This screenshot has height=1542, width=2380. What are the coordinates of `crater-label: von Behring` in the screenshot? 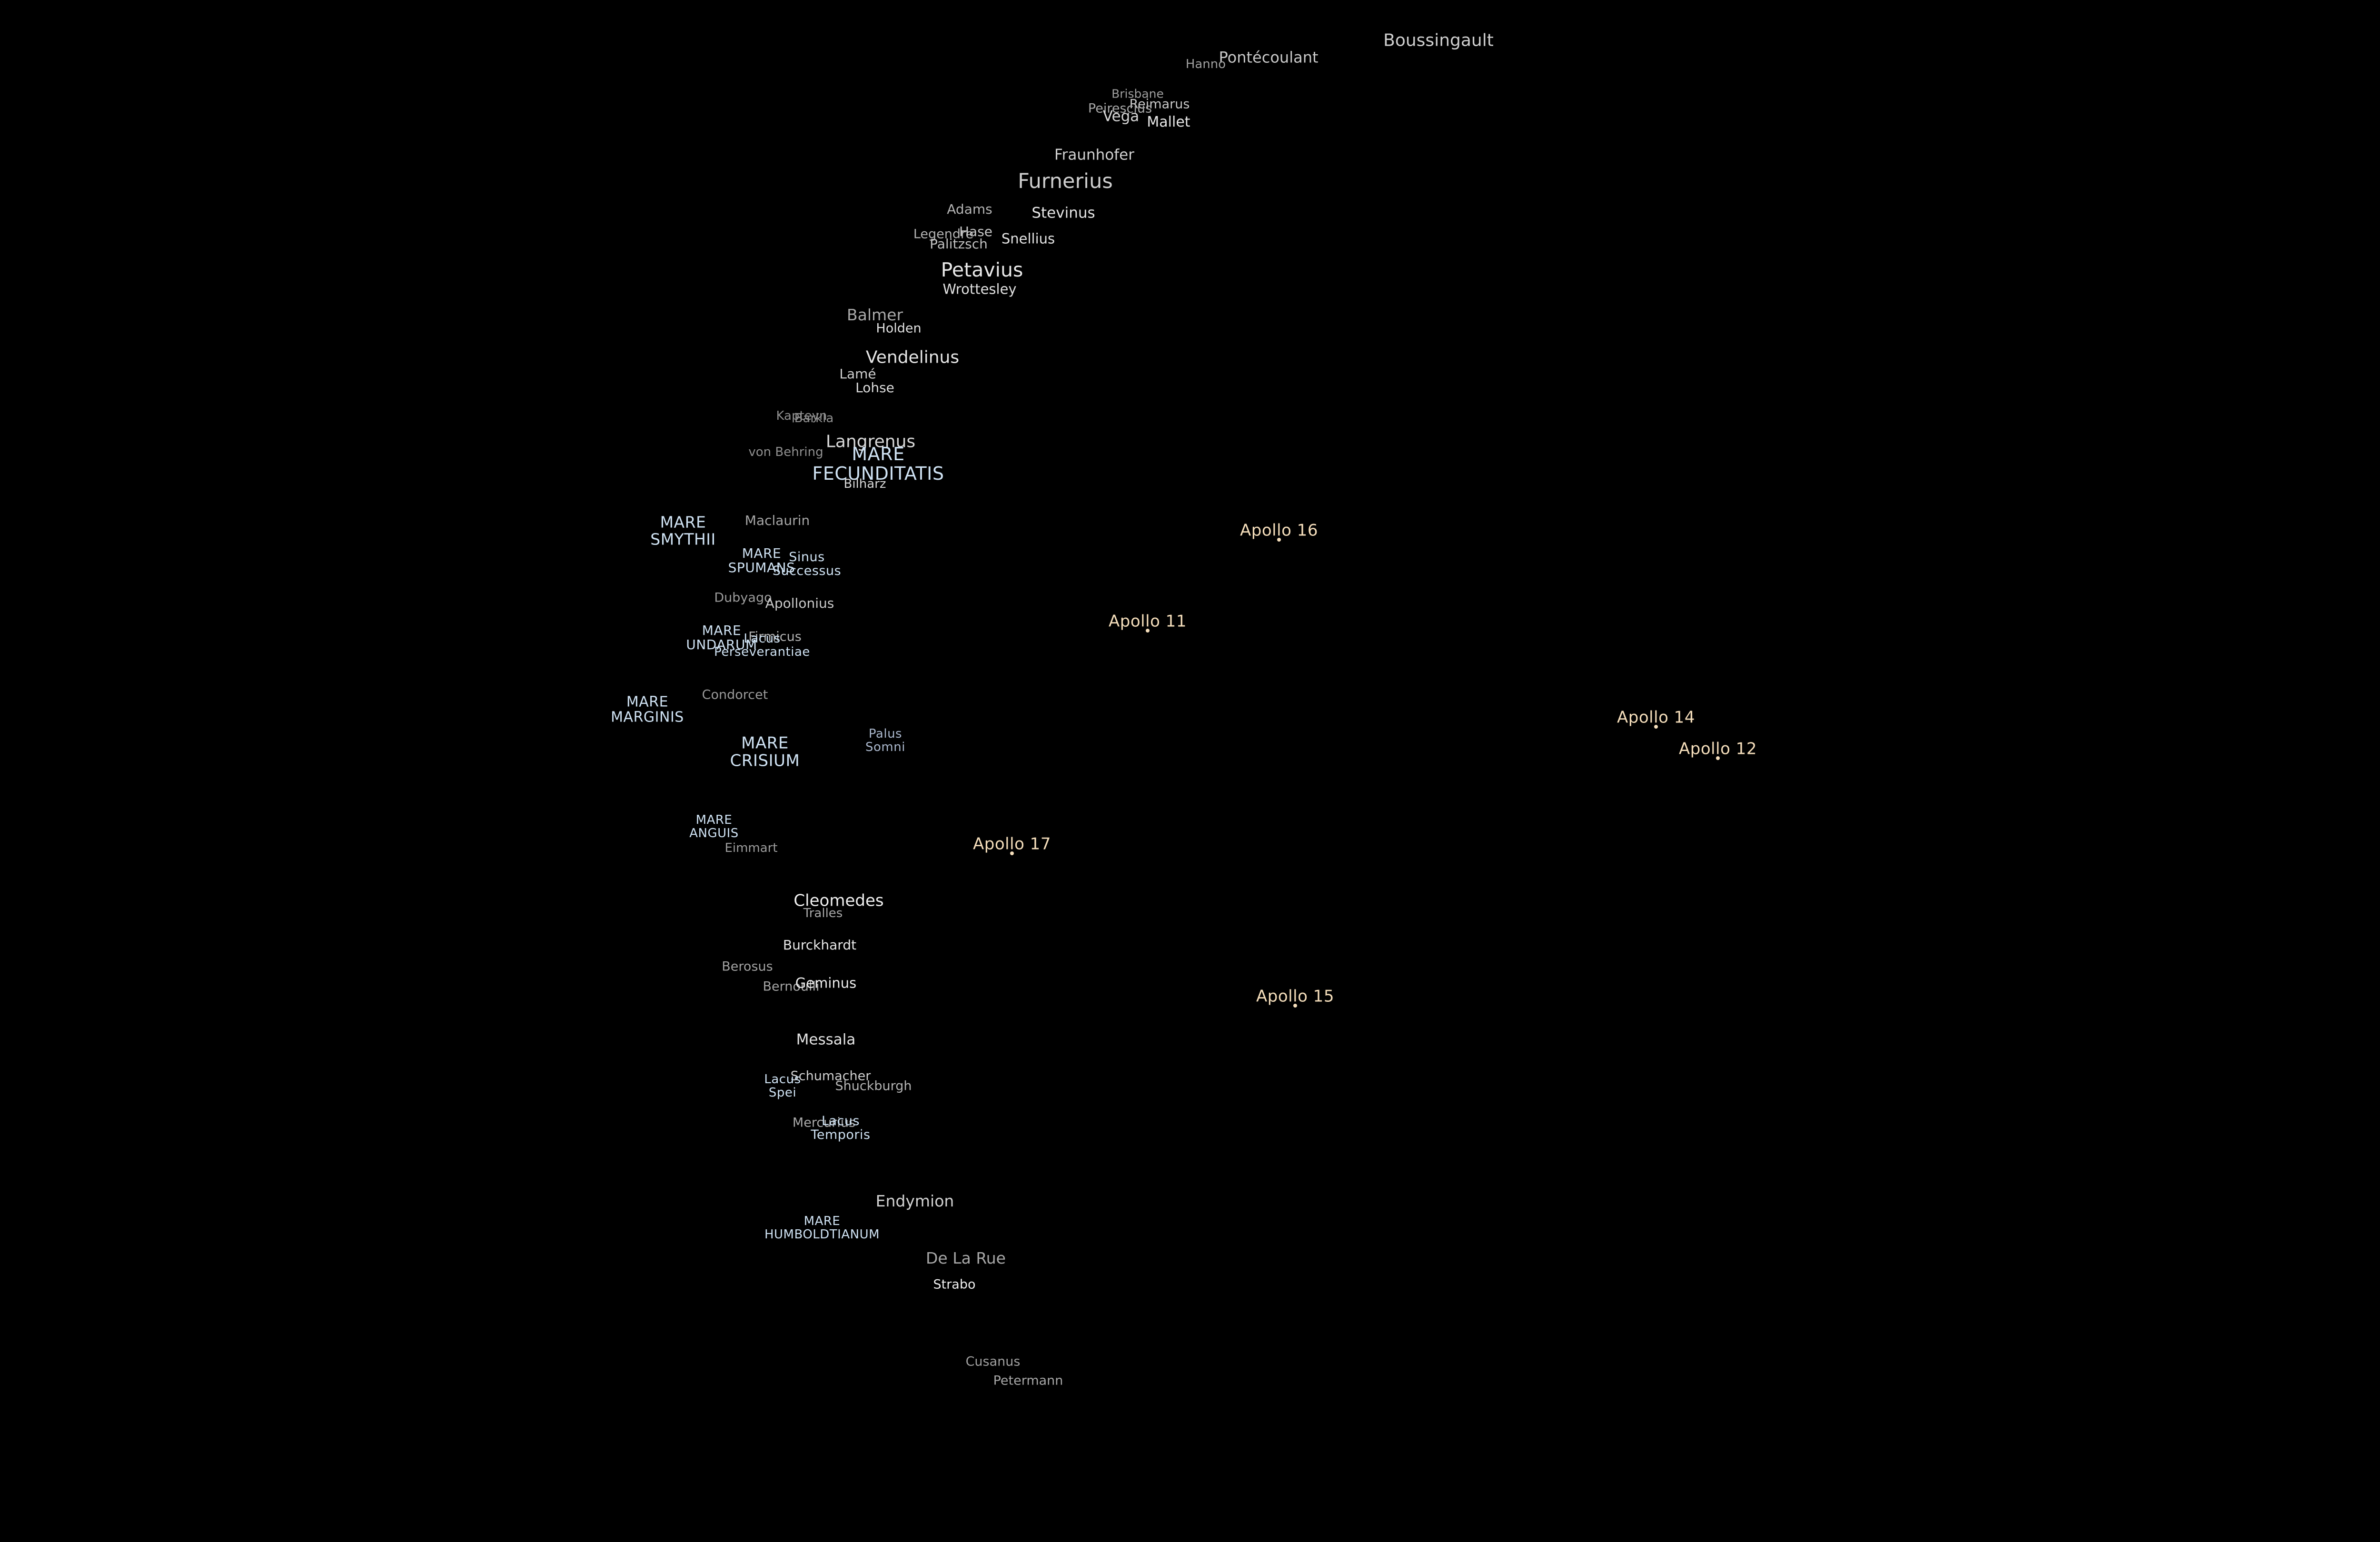 It's located at (785, 452).